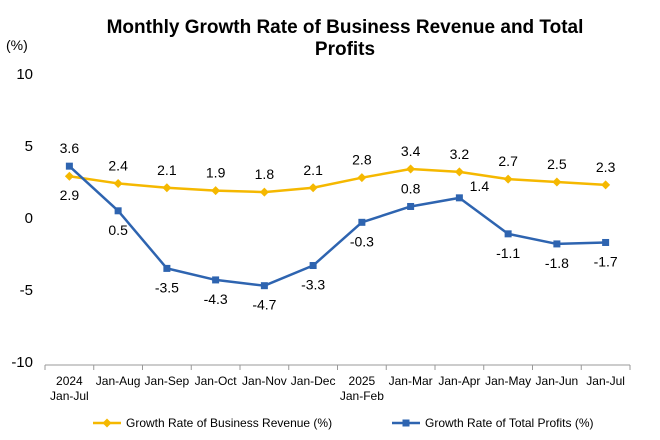  Describe the element at coordinates (167, 381) in the screenshot. I see `x-tick-label: Jan-Sep` at that location.